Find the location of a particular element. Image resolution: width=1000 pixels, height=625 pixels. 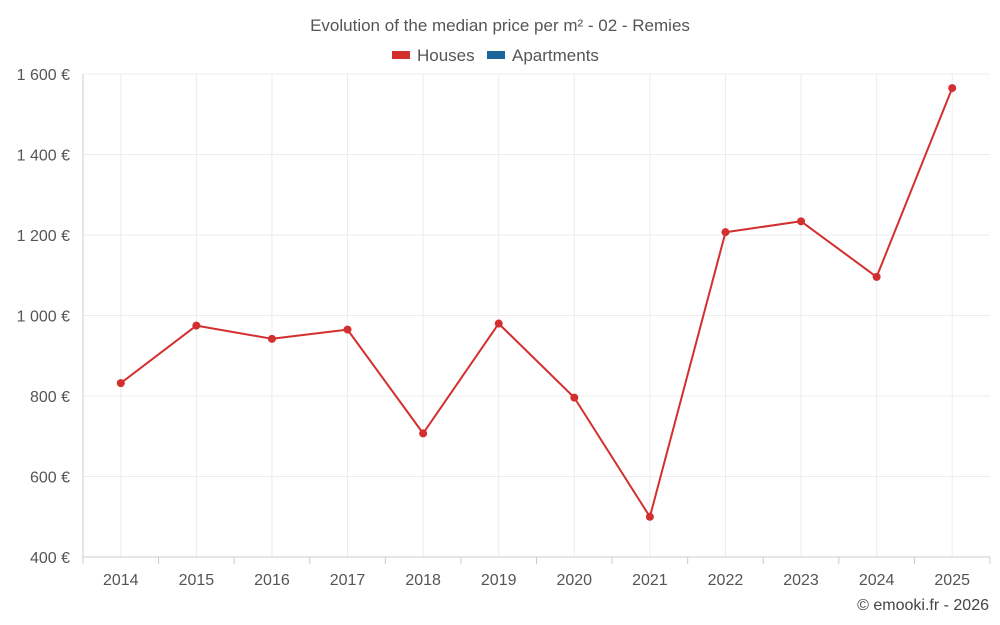

x-tick-label: 2016 is located at coordinates (272, 580).